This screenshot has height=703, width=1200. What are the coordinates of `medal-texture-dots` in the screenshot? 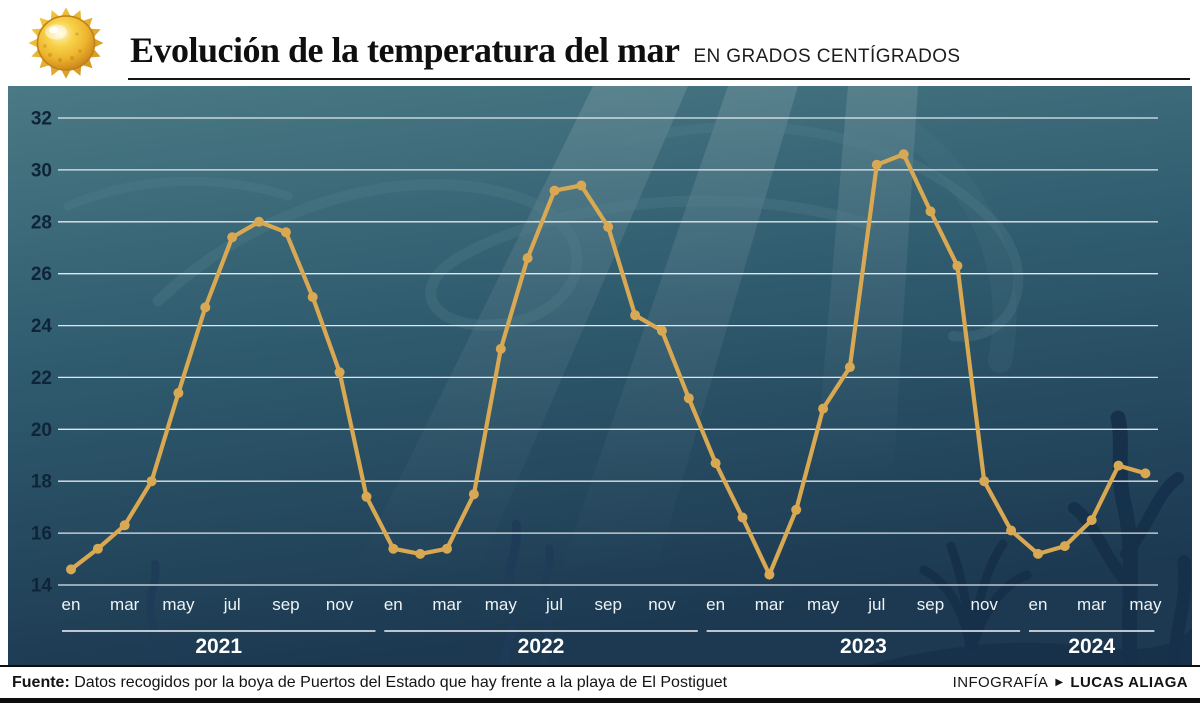 It's located at (62, 47).